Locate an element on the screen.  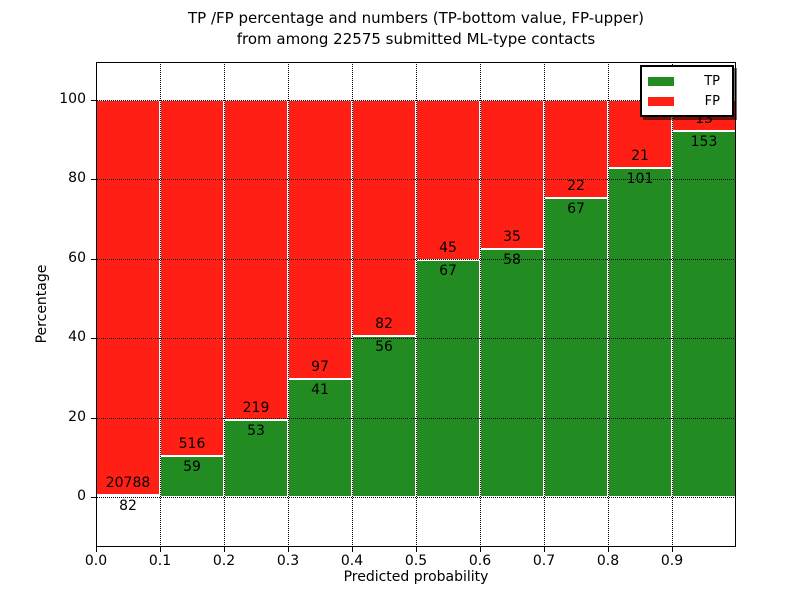
y-tick-label: 60 is located at coordinates (77, 257).